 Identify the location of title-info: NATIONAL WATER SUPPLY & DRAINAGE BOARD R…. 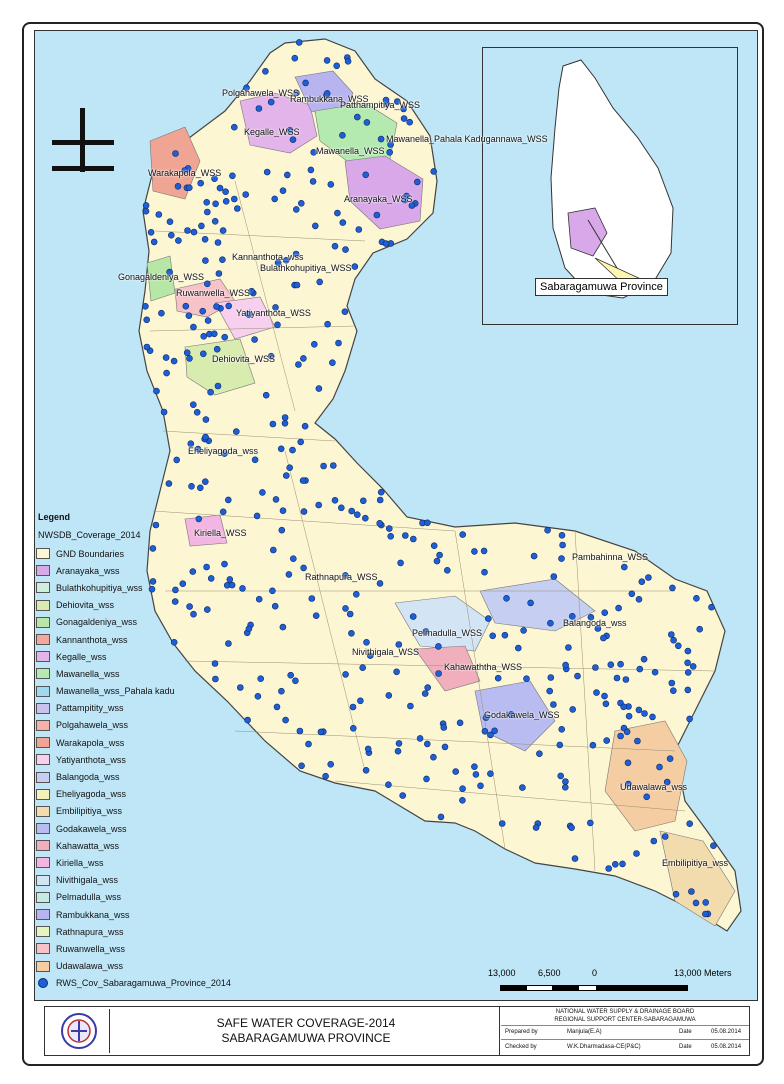
(625, 1031).